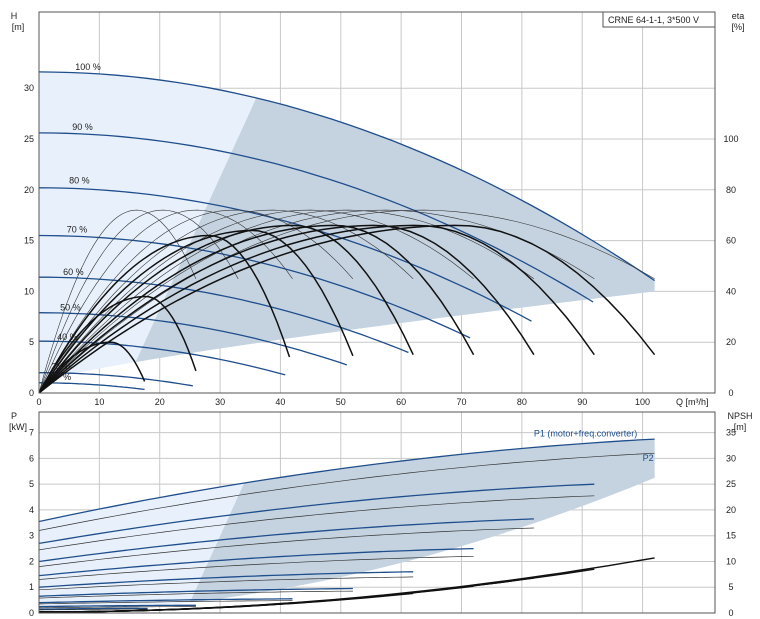 This screenshot has width=760, height=619. I want to click on speed-label-5: 50 %, so click(70, 308).